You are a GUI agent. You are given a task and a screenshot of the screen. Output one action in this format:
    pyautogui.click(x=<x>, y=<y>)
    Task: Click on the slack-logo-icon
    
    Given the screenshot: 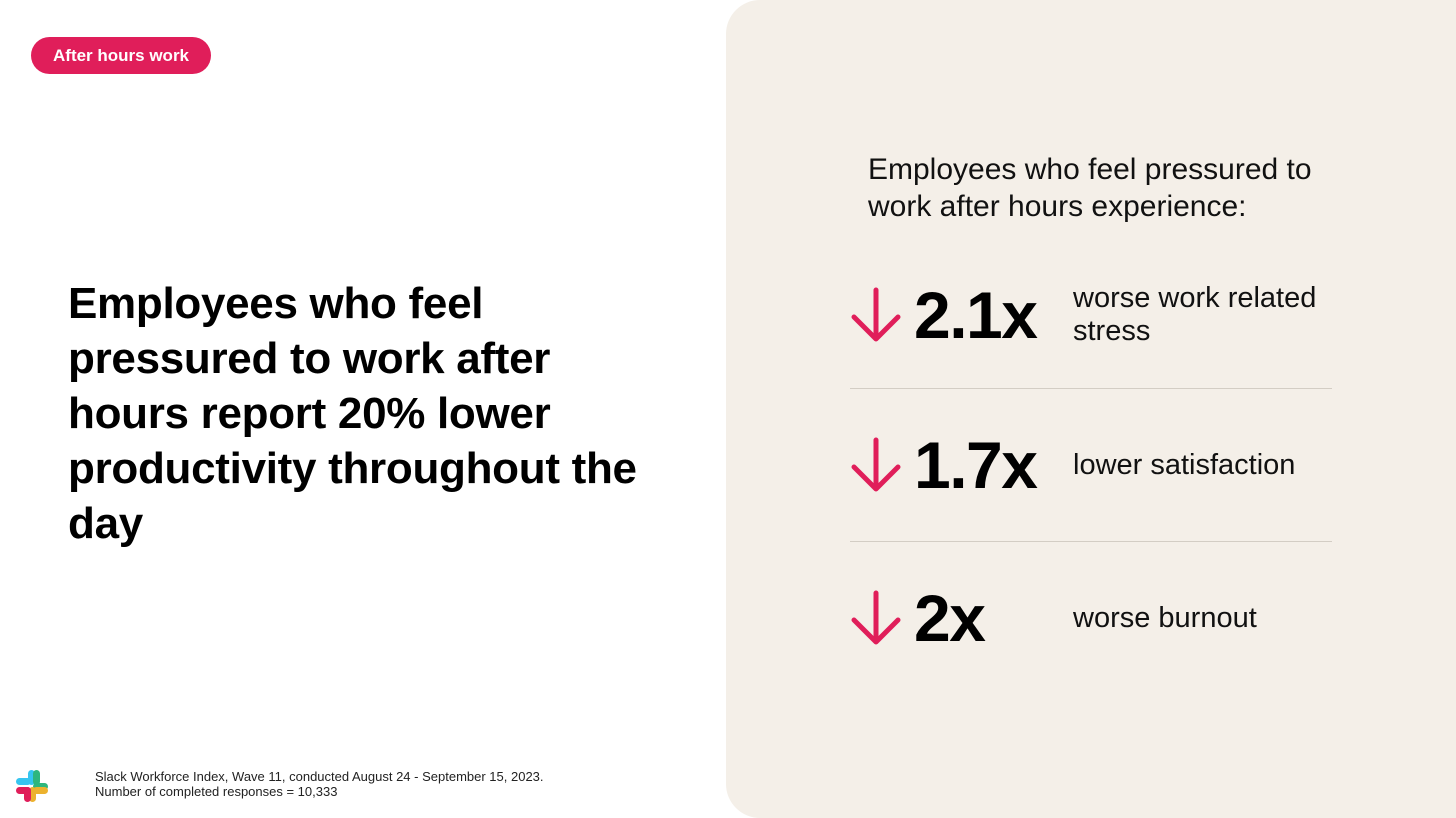 What is the action you would take?
    pyautogui.click(x=32, y=786)
    